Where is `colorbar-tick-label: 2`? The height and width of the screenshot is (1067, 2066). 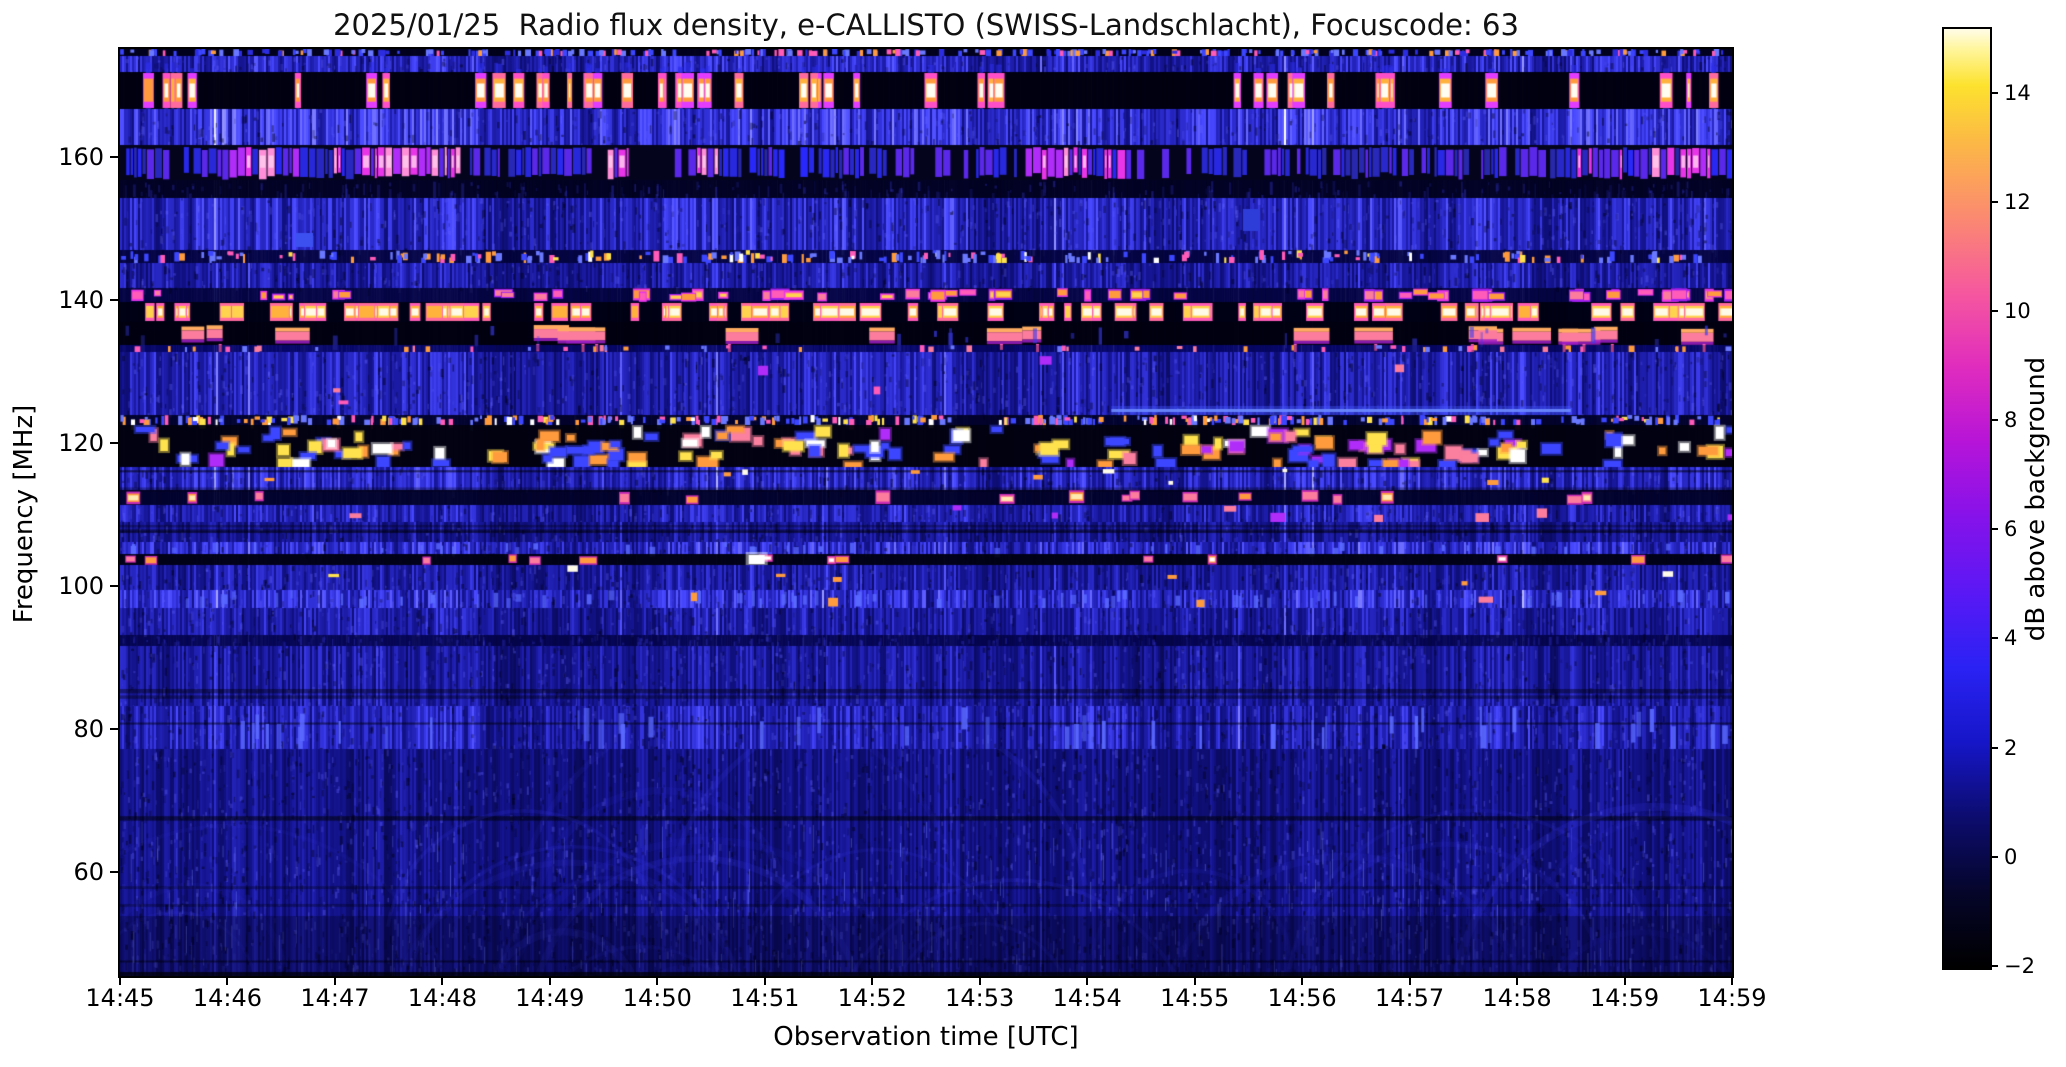 colorbar-tick-label: 2 is located at coordinates (2011, 747).